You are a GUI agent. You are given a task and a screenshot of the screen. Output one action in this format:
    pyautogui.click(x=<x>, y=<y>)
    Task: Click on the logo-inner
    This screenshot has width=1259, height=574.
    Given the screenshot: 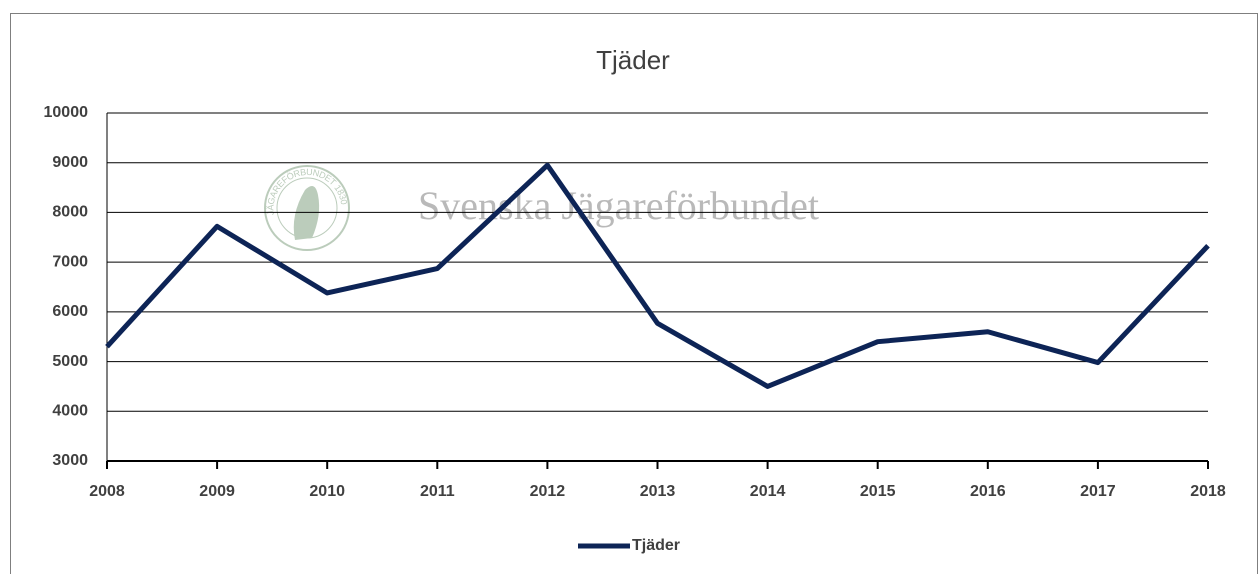 What is the action you would take?
    pyautogui.click(x=307, y=208)
    